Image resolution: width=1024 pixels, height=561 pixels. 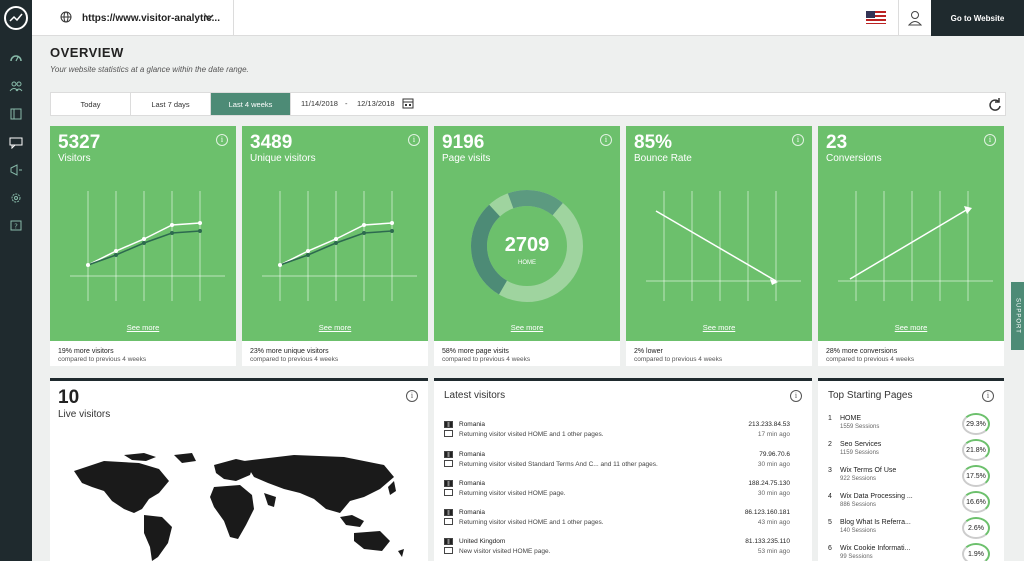 What do you see at coordinates (86, 351) in the screenshot?
I see `visitors-change: 19% more visitors` at bounding box center [86, 351].